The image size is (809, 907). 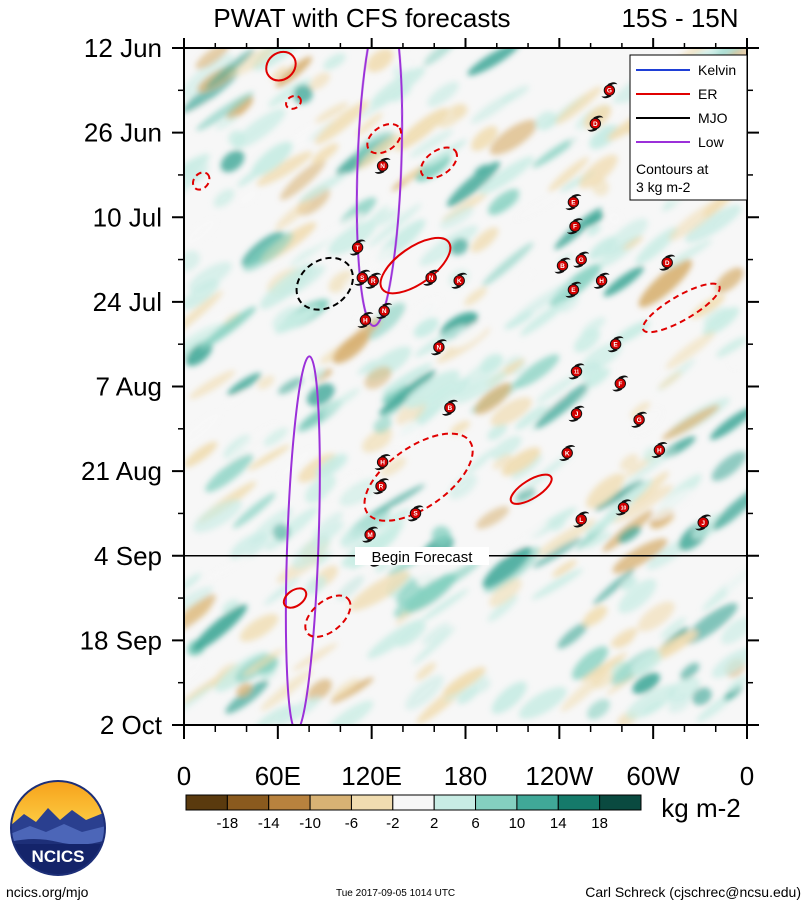 I want to click on storm-label: J, so click(x=703, y=523).